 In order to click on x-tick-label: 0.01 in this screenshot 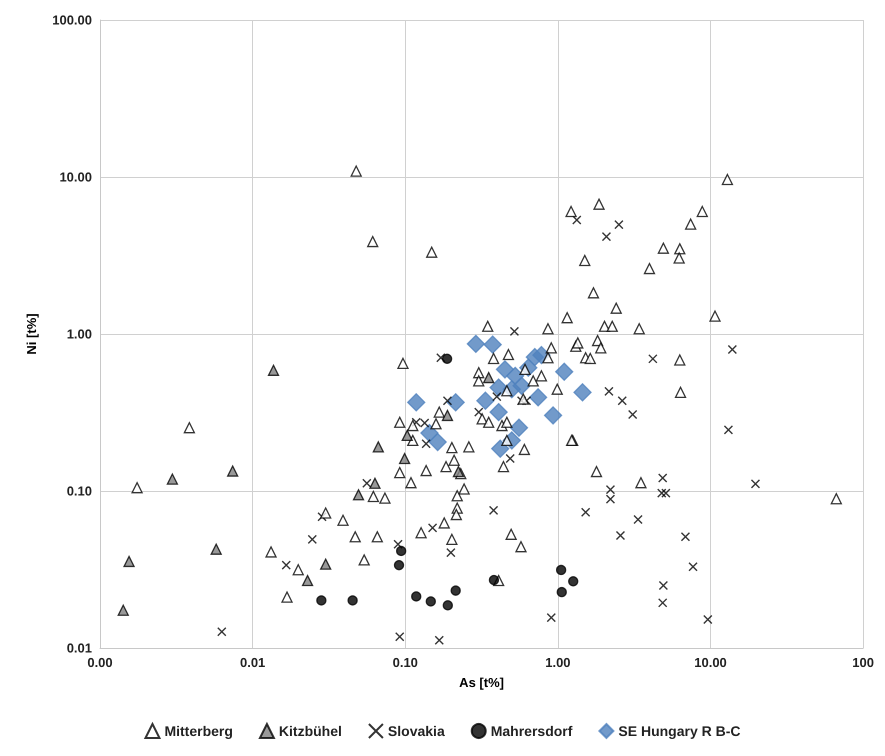, I will do `click(253, 662)`.